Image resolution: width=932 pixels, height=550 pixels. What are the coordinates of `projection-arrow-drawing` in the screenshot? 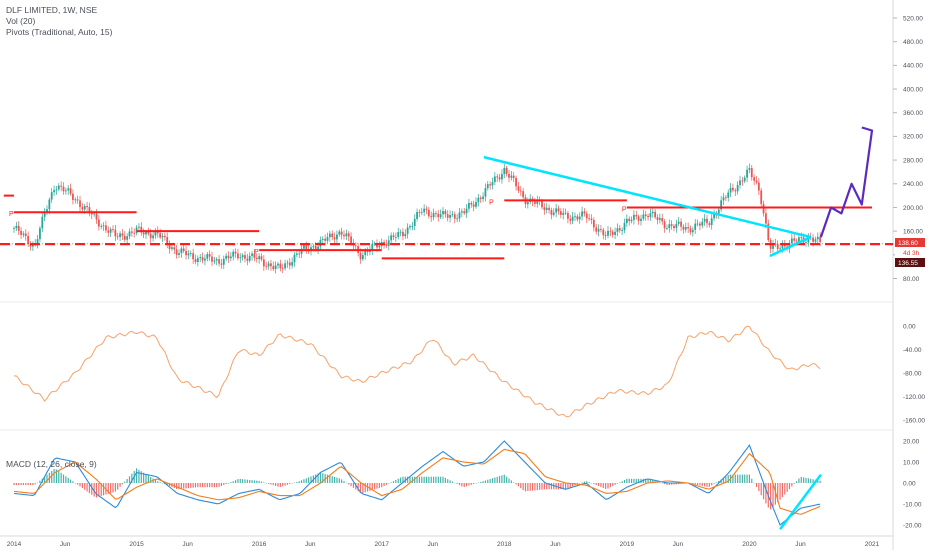 It's located at (846, 182).